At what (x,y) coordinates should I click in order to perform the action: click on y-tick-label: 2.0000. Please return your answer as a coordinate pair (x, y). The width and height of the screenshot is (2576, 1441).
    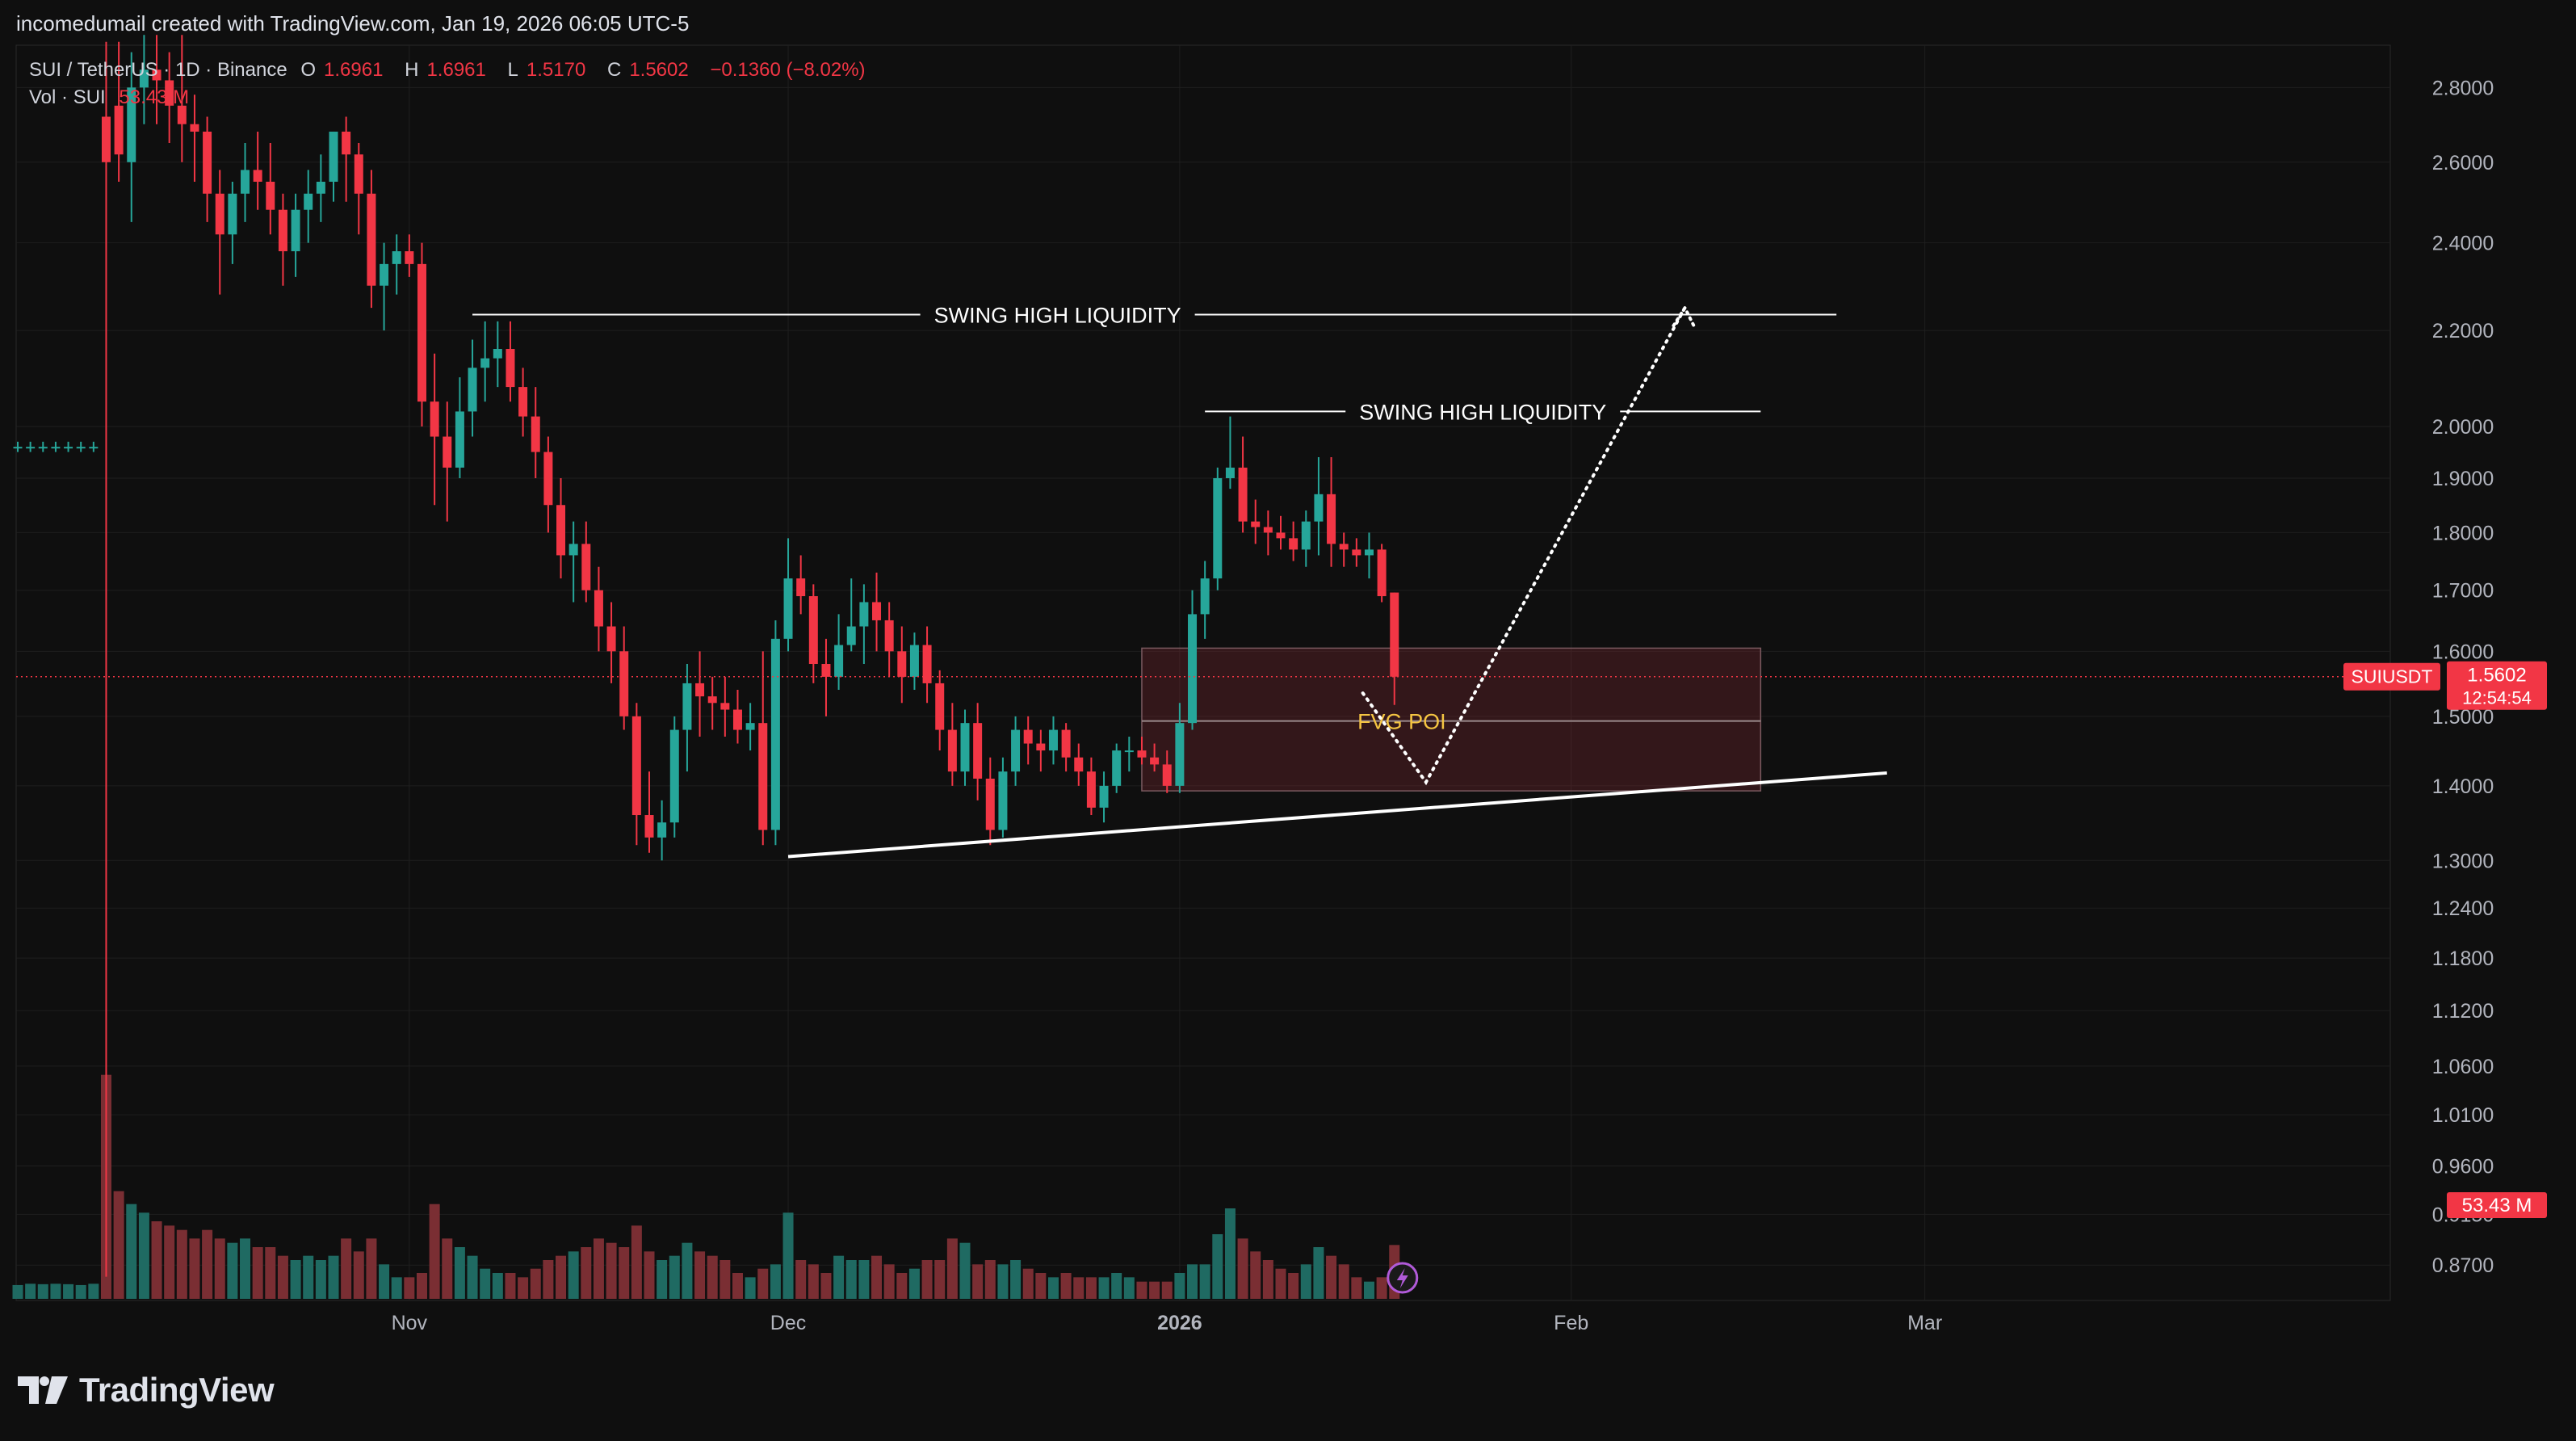
    Looking at the image, I should click on (2463, 427).